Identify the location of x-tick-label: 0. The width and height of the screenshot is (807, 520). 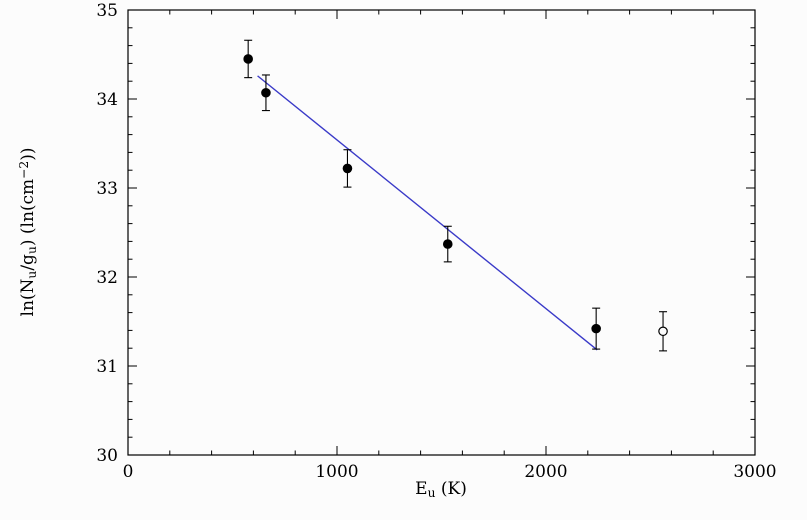
(128, 472).